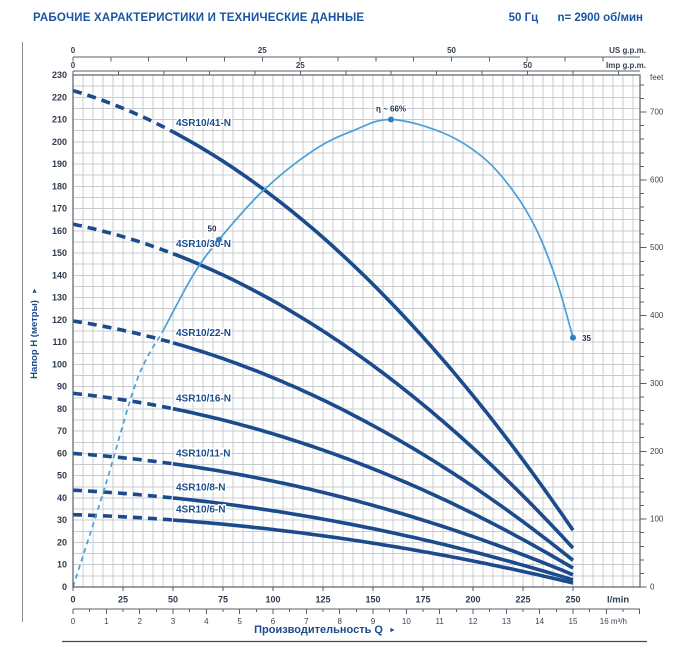 The width and height of the screenshot is (675, 662). I want to click on svg-text: l/min, so click(618, 600).